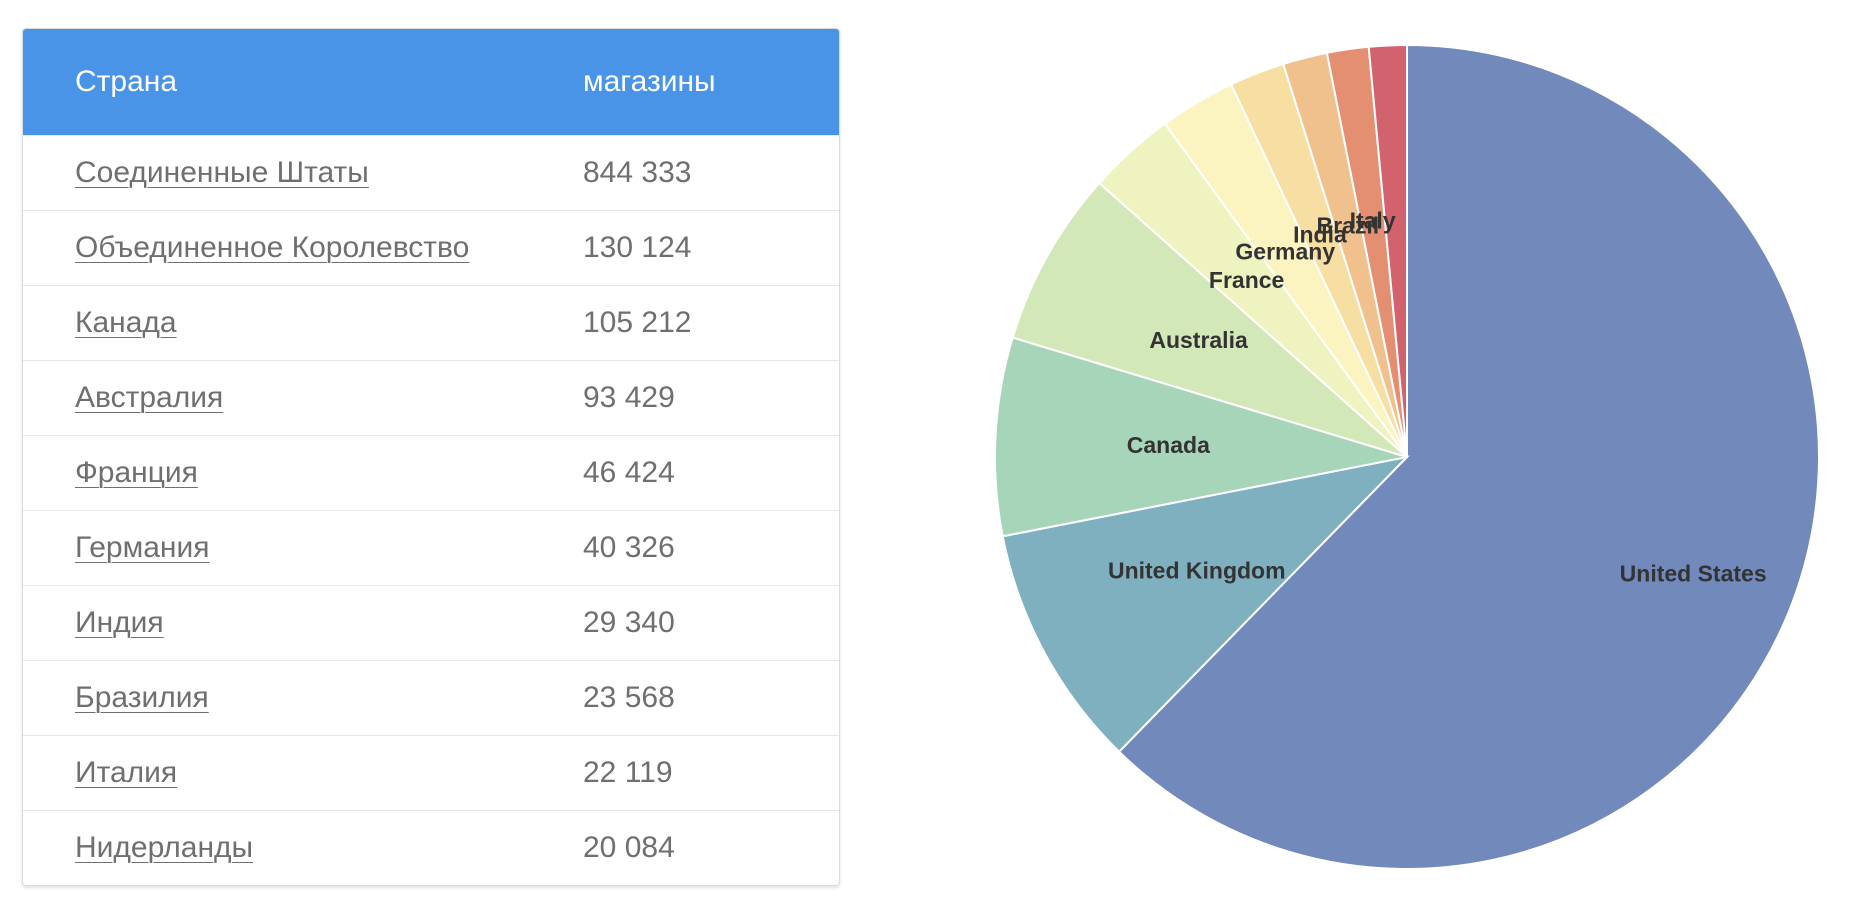 The width and height of the screenshot is (1849, 898). I want to click on pie-label-germany: Germany, so click(1285, 251).